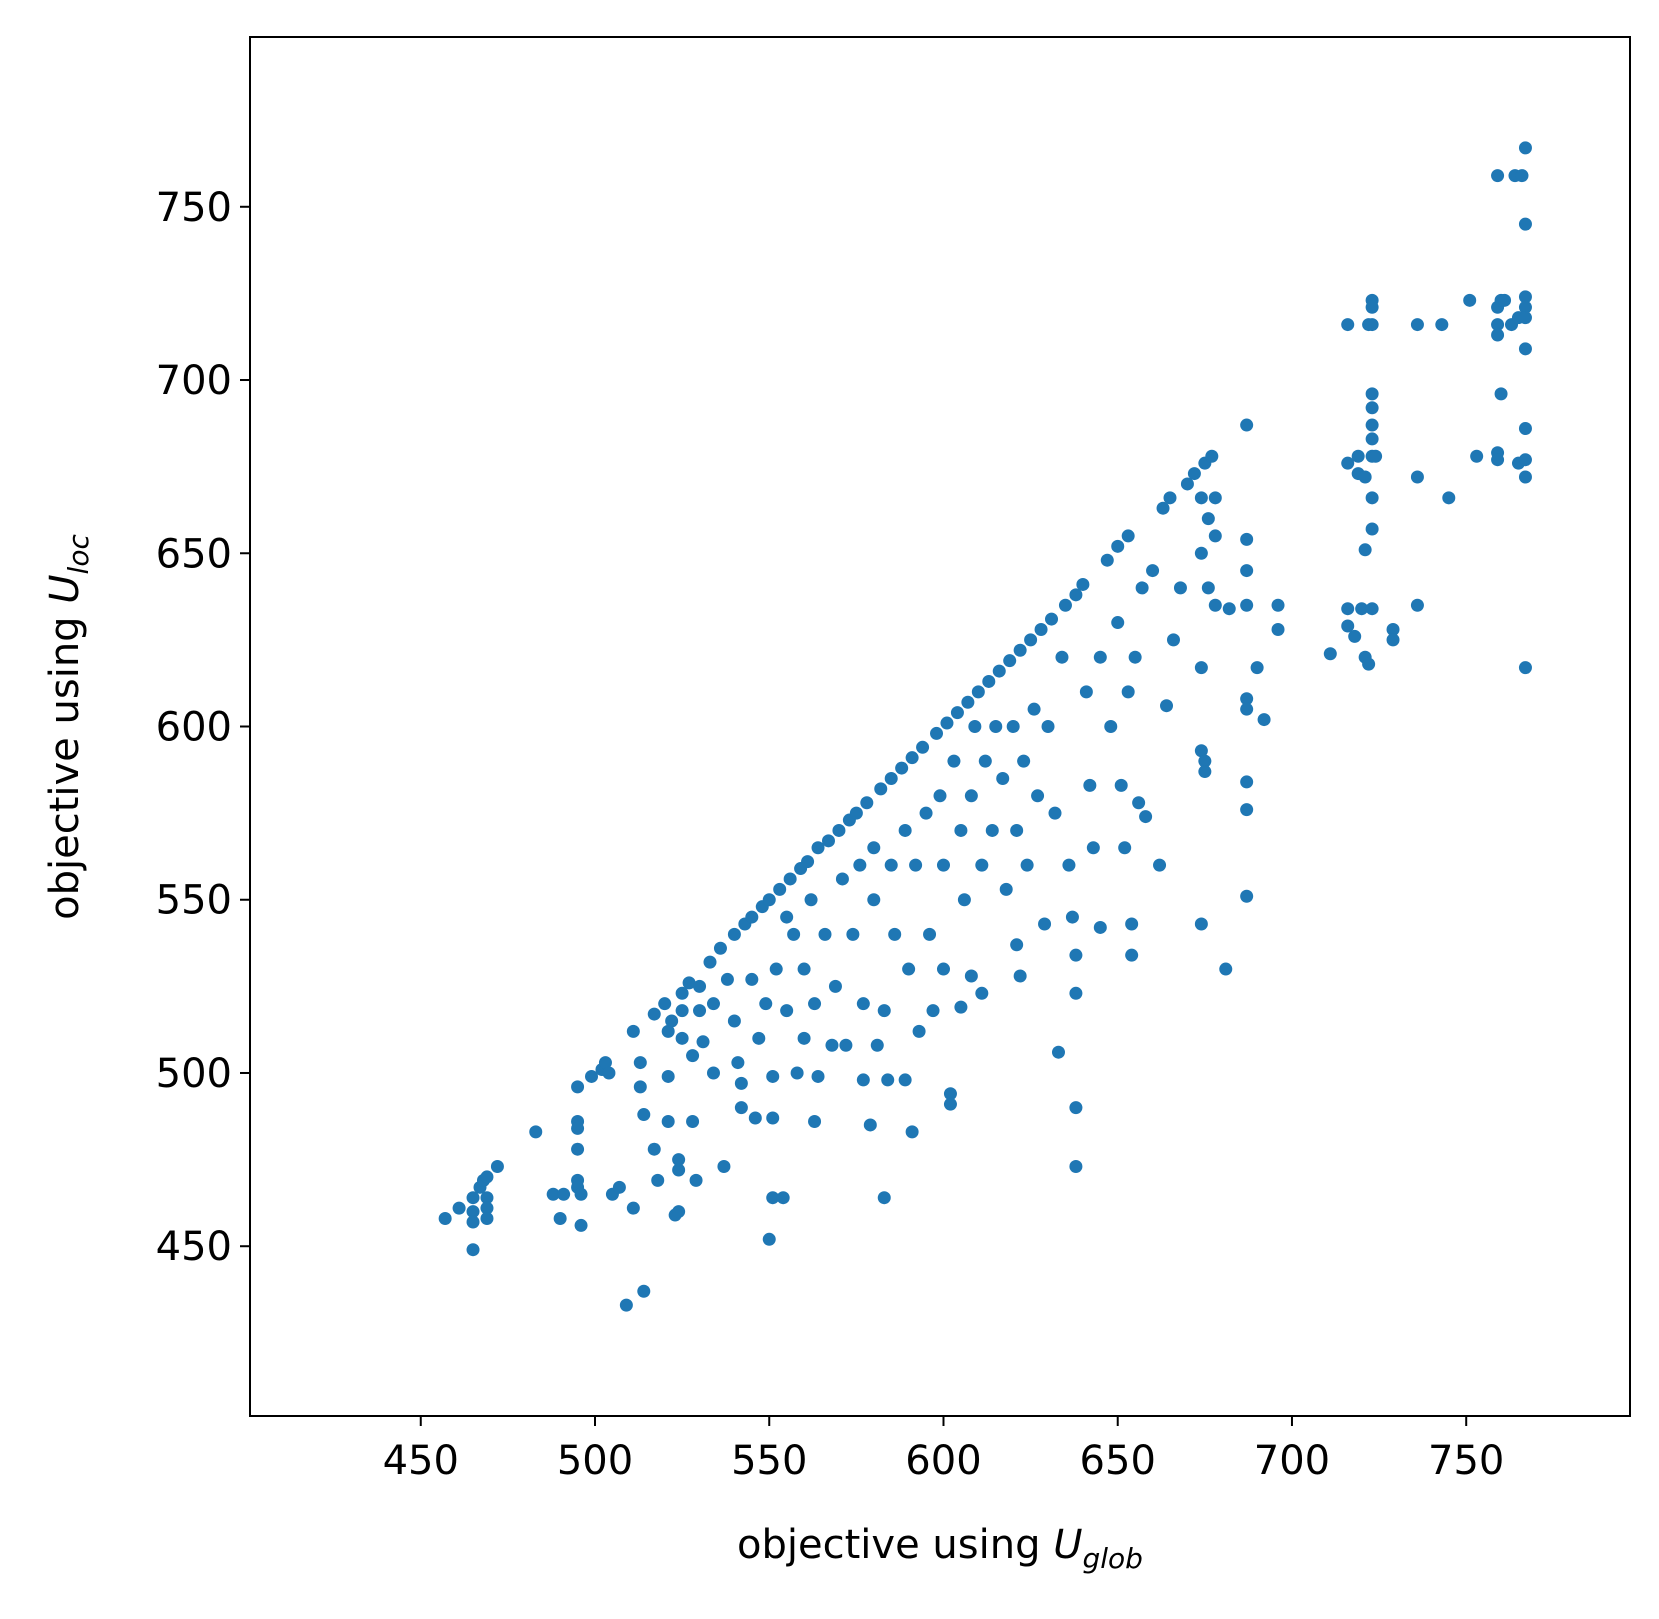 Image resolution: width=1659 pixels, height=1619 pixels. What do you see at coordinates (943, 1461) in the screenshot?
I see `x-tick-label: 600` at bounding box center [943, 1461].